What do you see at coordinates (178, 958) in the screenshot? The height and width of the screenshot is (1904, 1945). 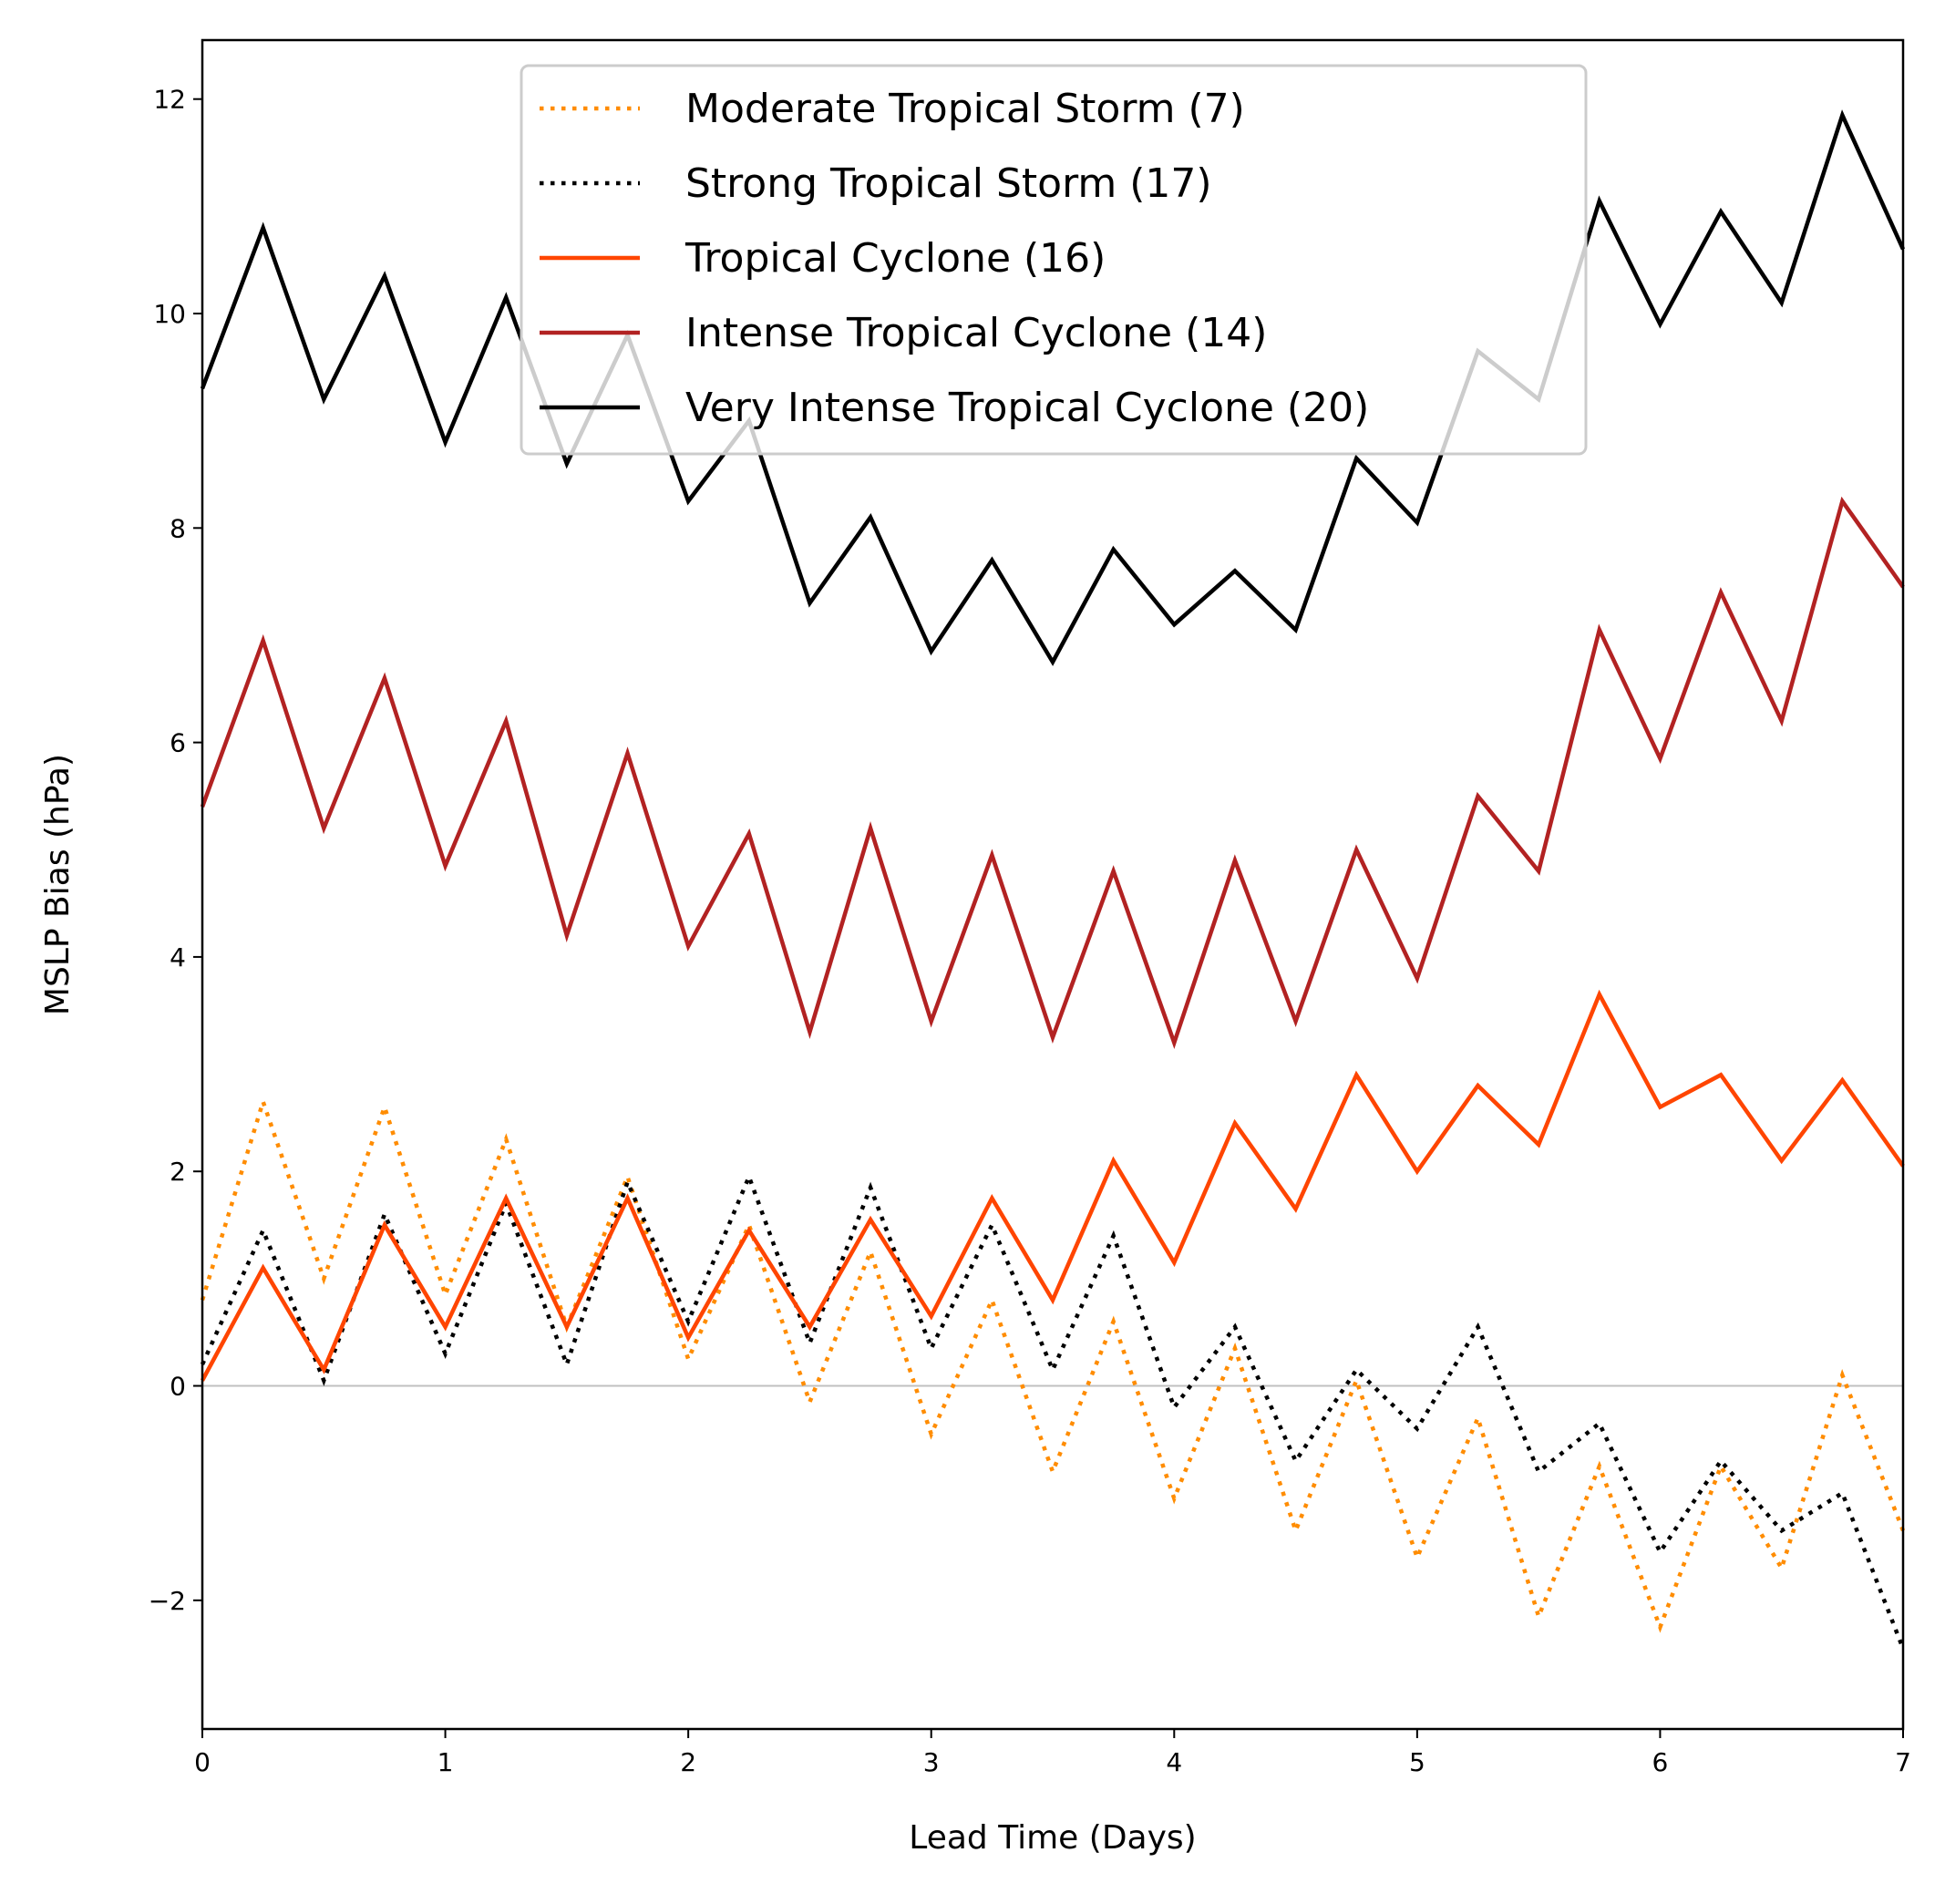 I see `y-tick-label: 4` at bounding box center [178, 958].